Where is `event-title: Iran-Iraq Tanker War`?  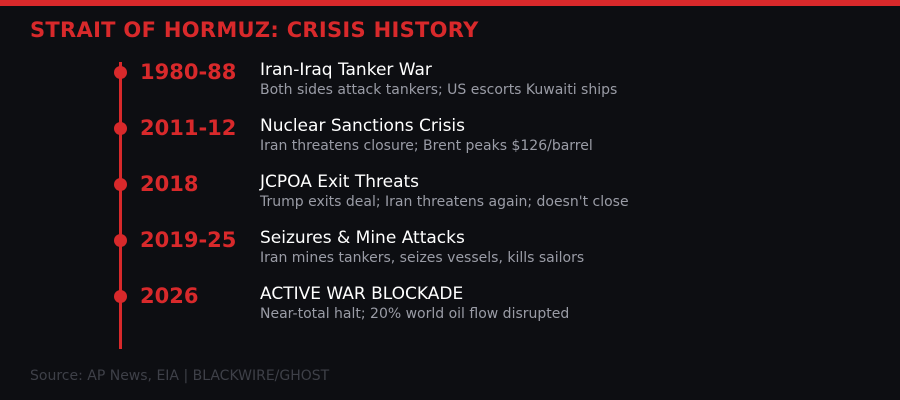 event-title: Iran-Iraq Tanker War is located at coordinates (346, 70).